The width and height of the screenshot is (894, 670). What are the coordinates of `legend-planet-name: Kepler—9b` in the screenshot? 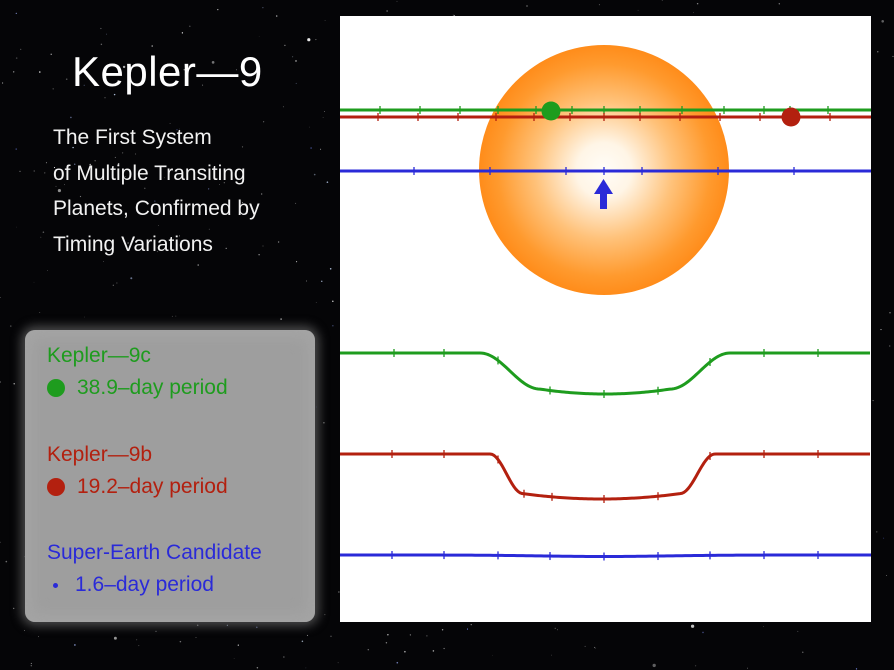 It's located at (100, 454).